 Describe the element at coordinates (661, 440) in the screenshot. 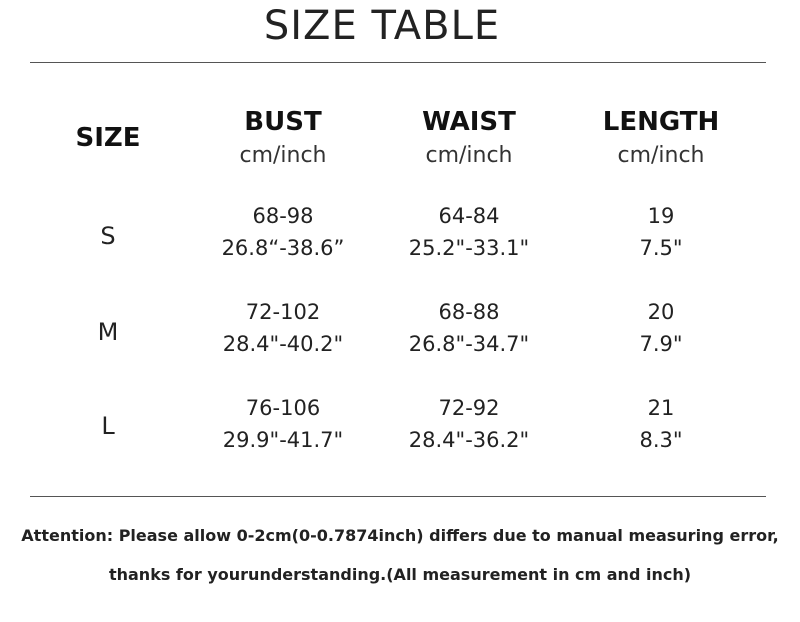

I see `length-inch-l: 8.3"` at that location.